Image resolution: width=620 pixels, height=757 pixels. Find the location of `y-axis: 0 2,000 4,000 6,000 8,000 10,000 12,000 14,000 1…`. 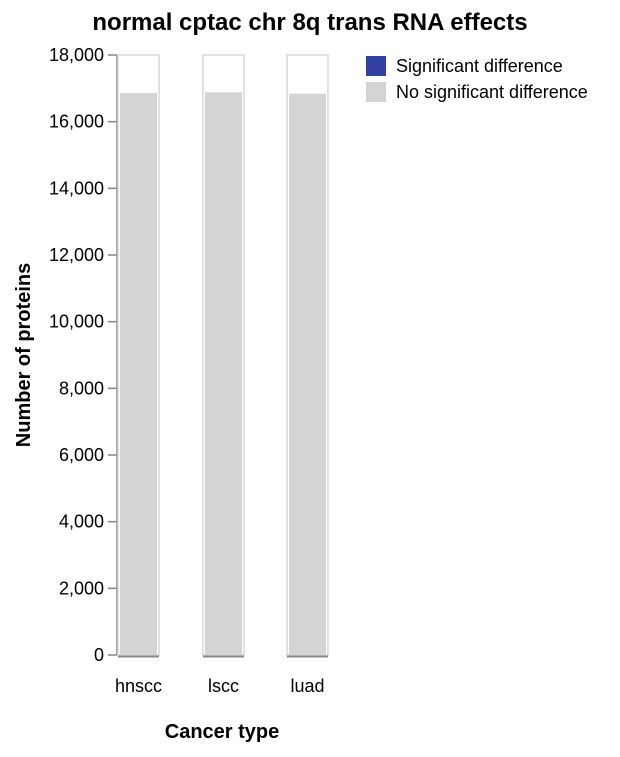

y-axis: 0 2,000 4,000 6,000 8,000 10,000 12,000 14,000 1… is located at coordinates (83, 355).